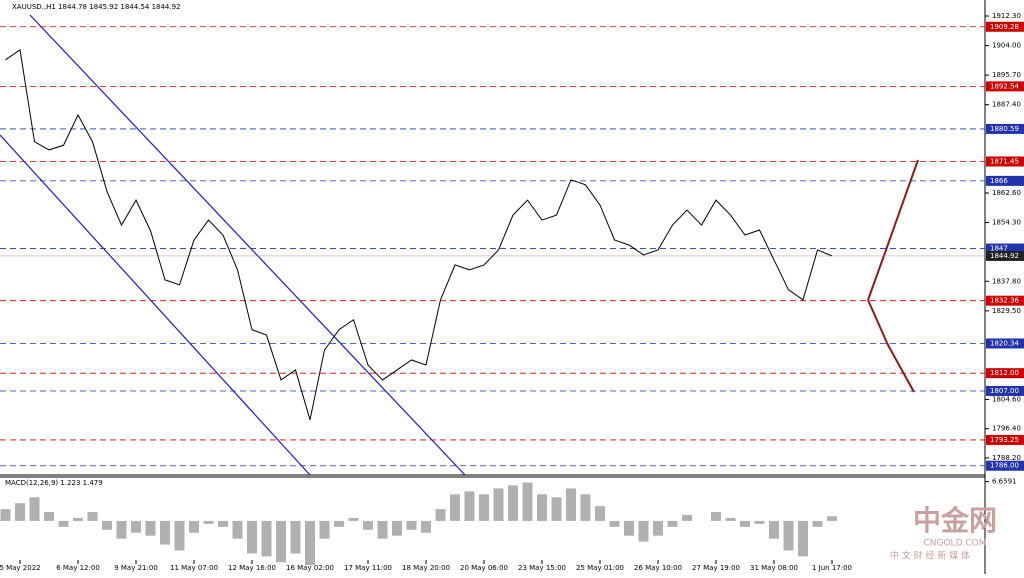 The image size is (1024, 578). What do you see at coordinates (832, 568) in the screenshot?
I see `x-tick-label: 1 Jun 17:00` at bounding box center [832, 568].